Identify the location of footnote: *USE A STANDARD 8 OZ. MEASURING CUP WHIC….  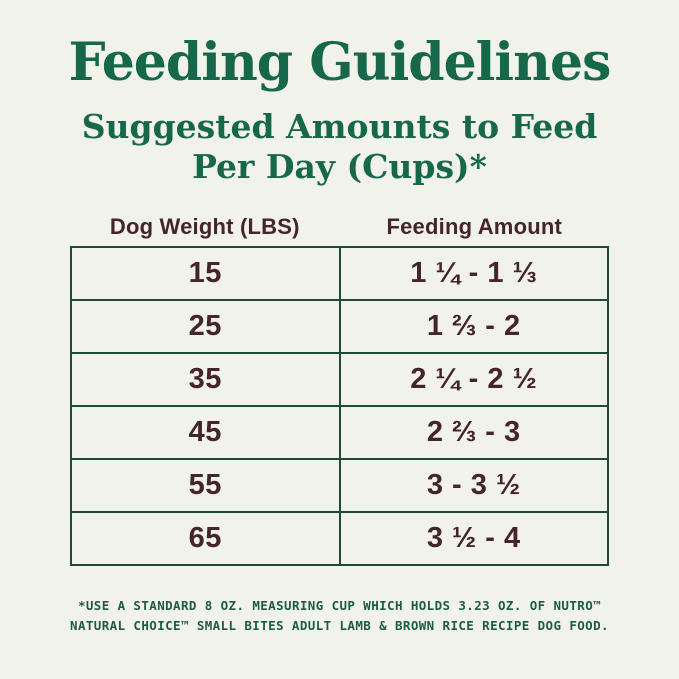
(340, 616).